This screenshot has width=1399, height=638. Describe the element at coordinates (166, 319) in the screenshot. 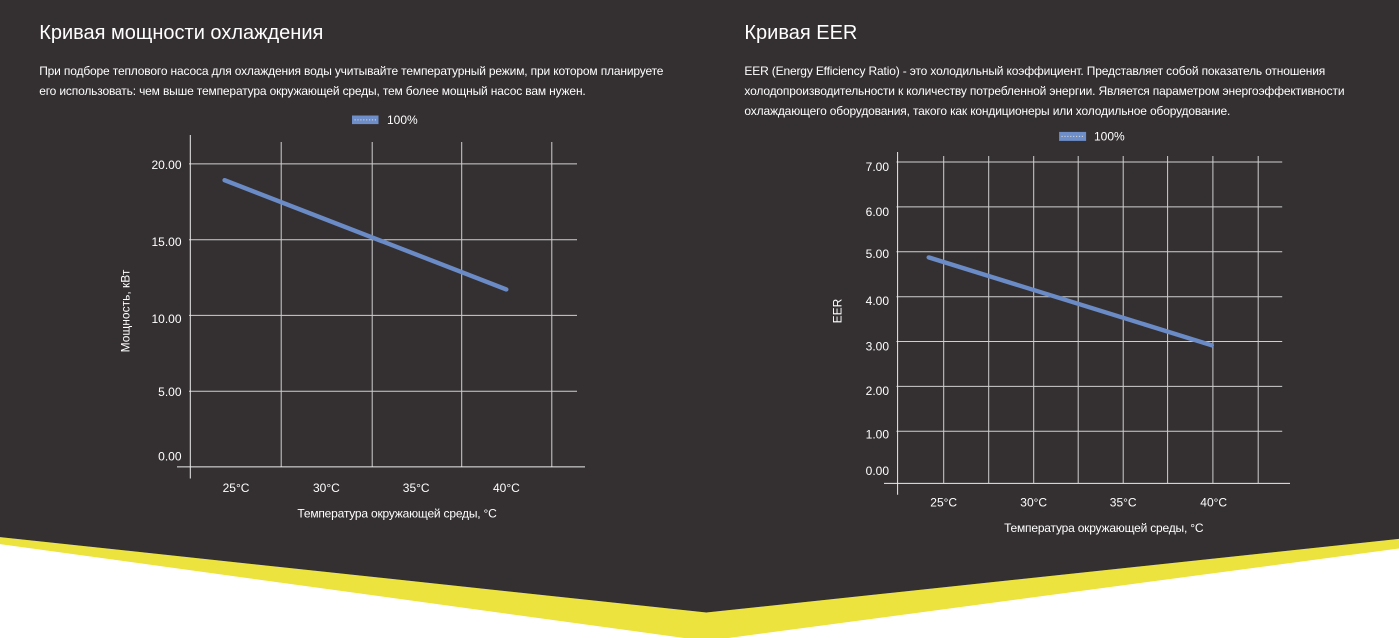

I see `svg-text: 10.00` at that location.